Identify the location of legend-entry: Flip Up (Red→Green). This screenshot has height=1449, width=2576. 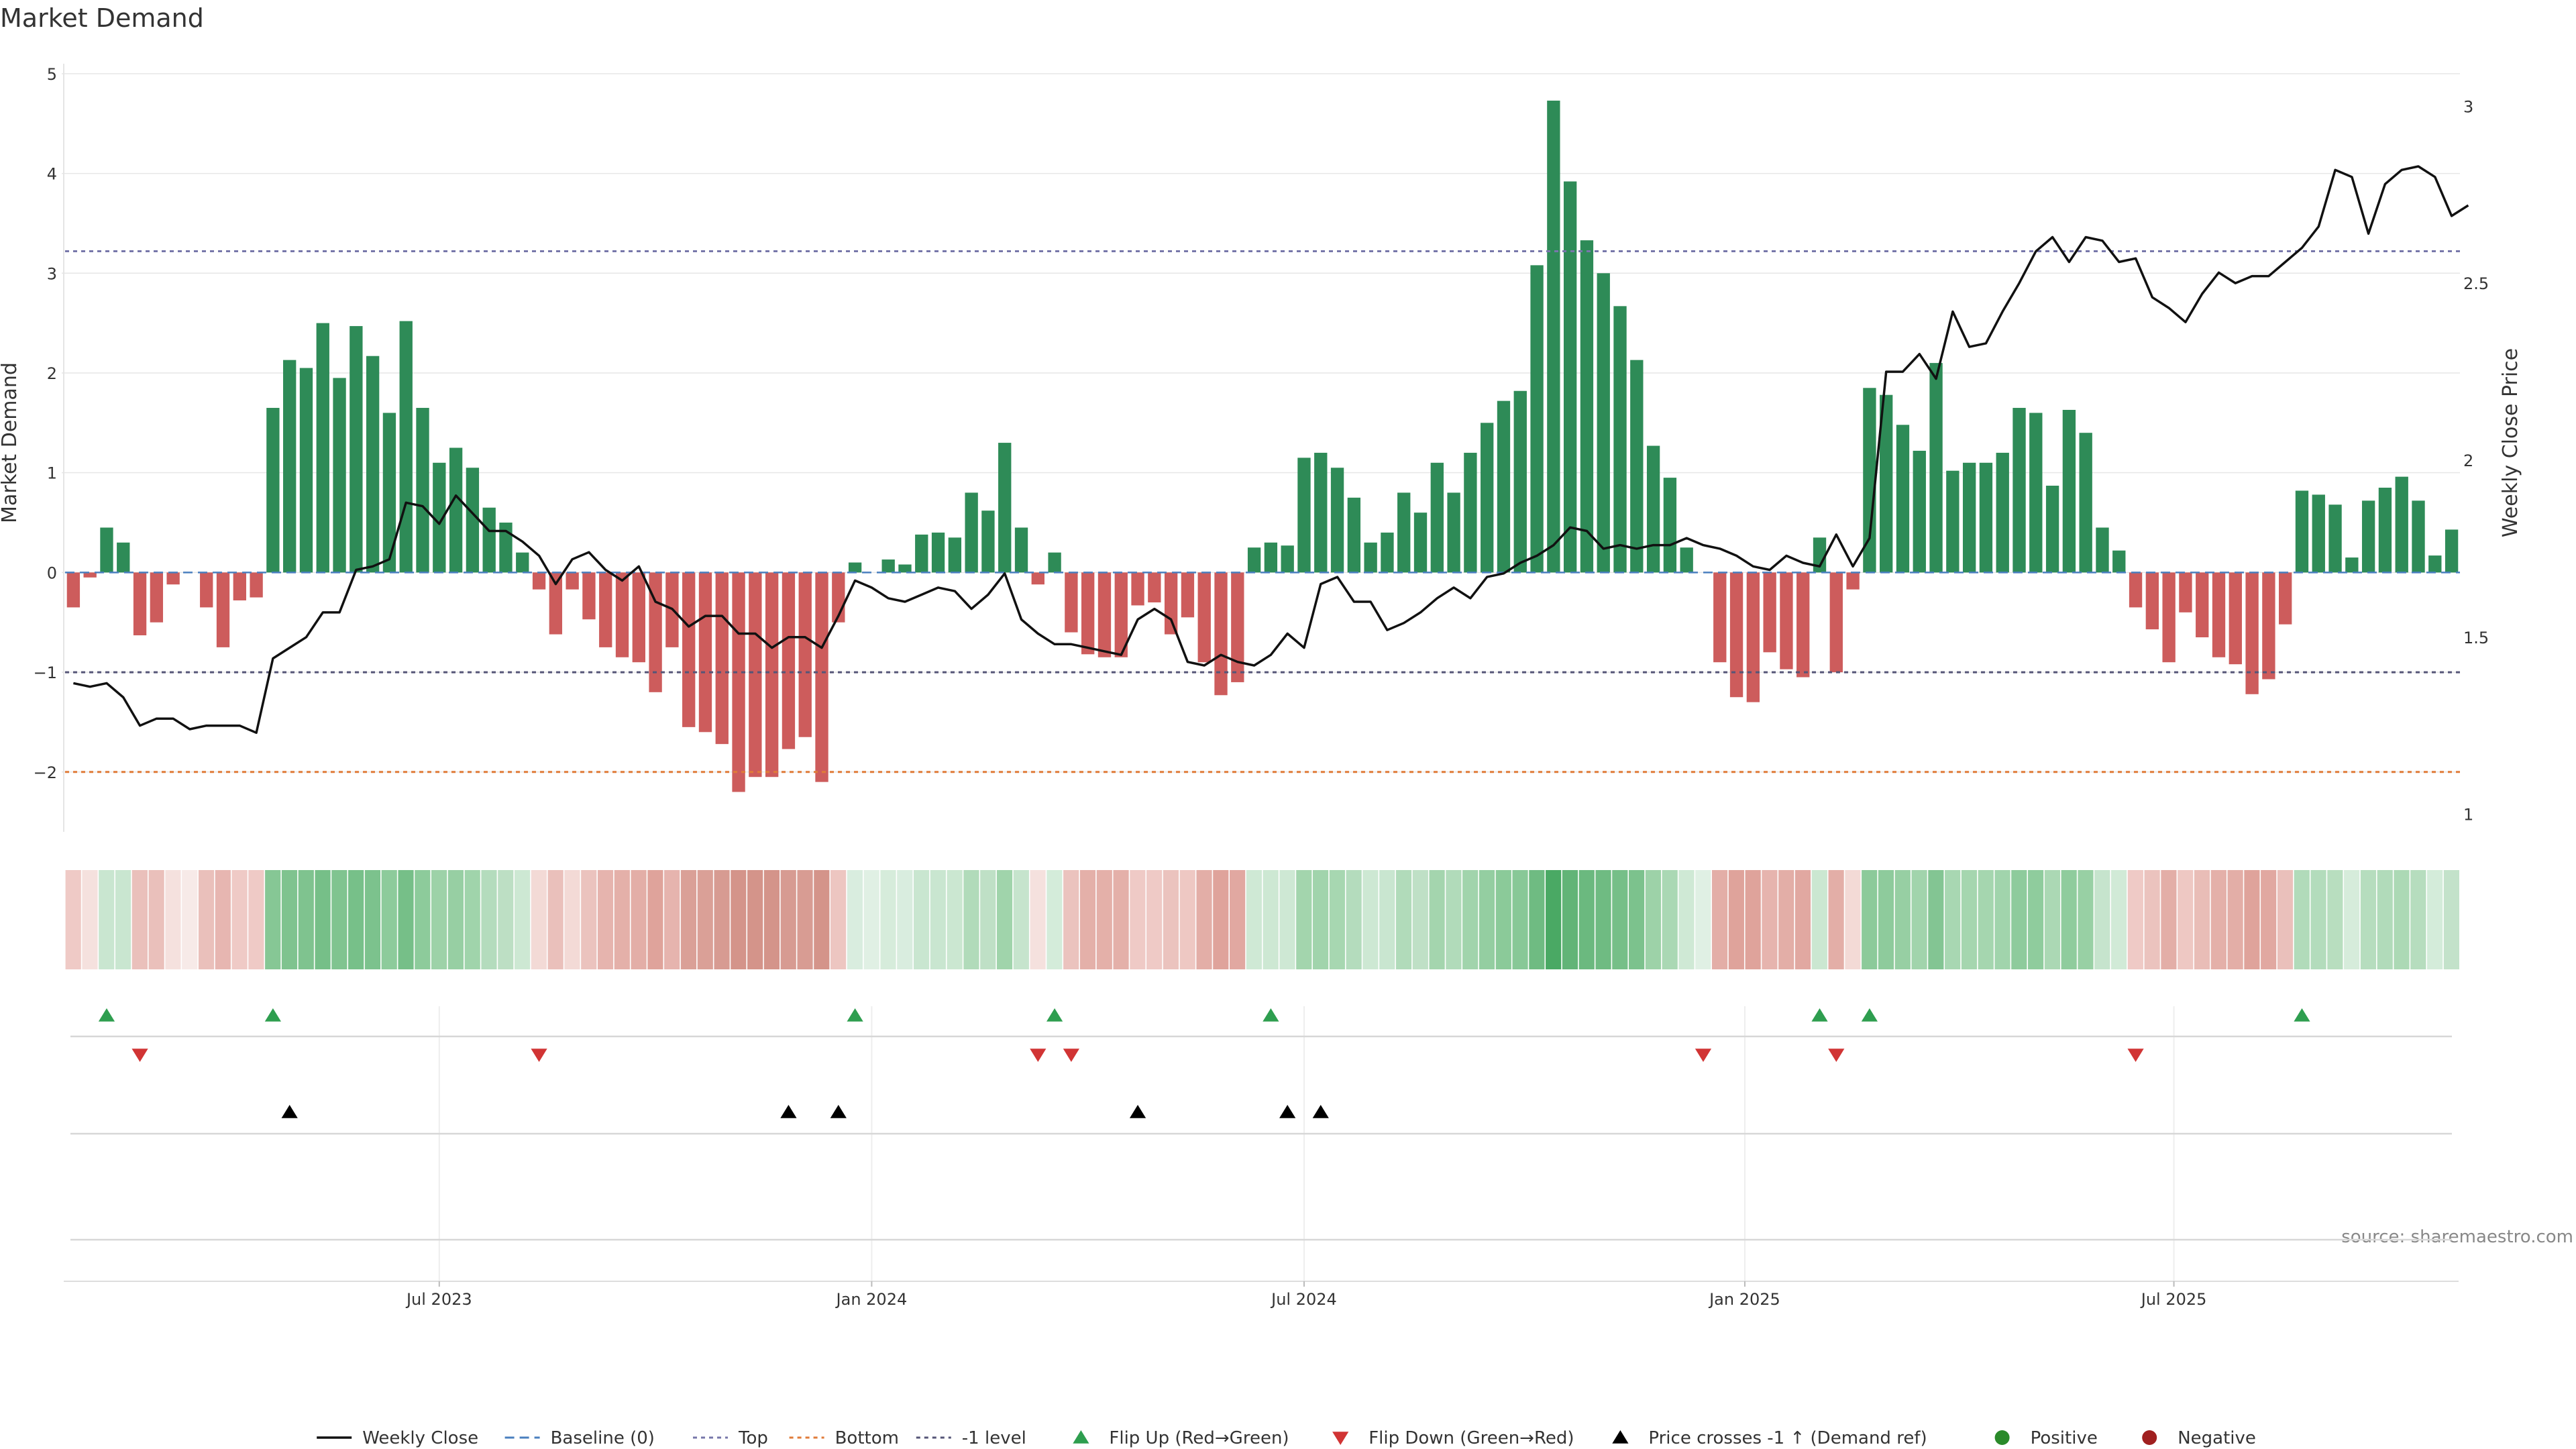
(1181, 1438).